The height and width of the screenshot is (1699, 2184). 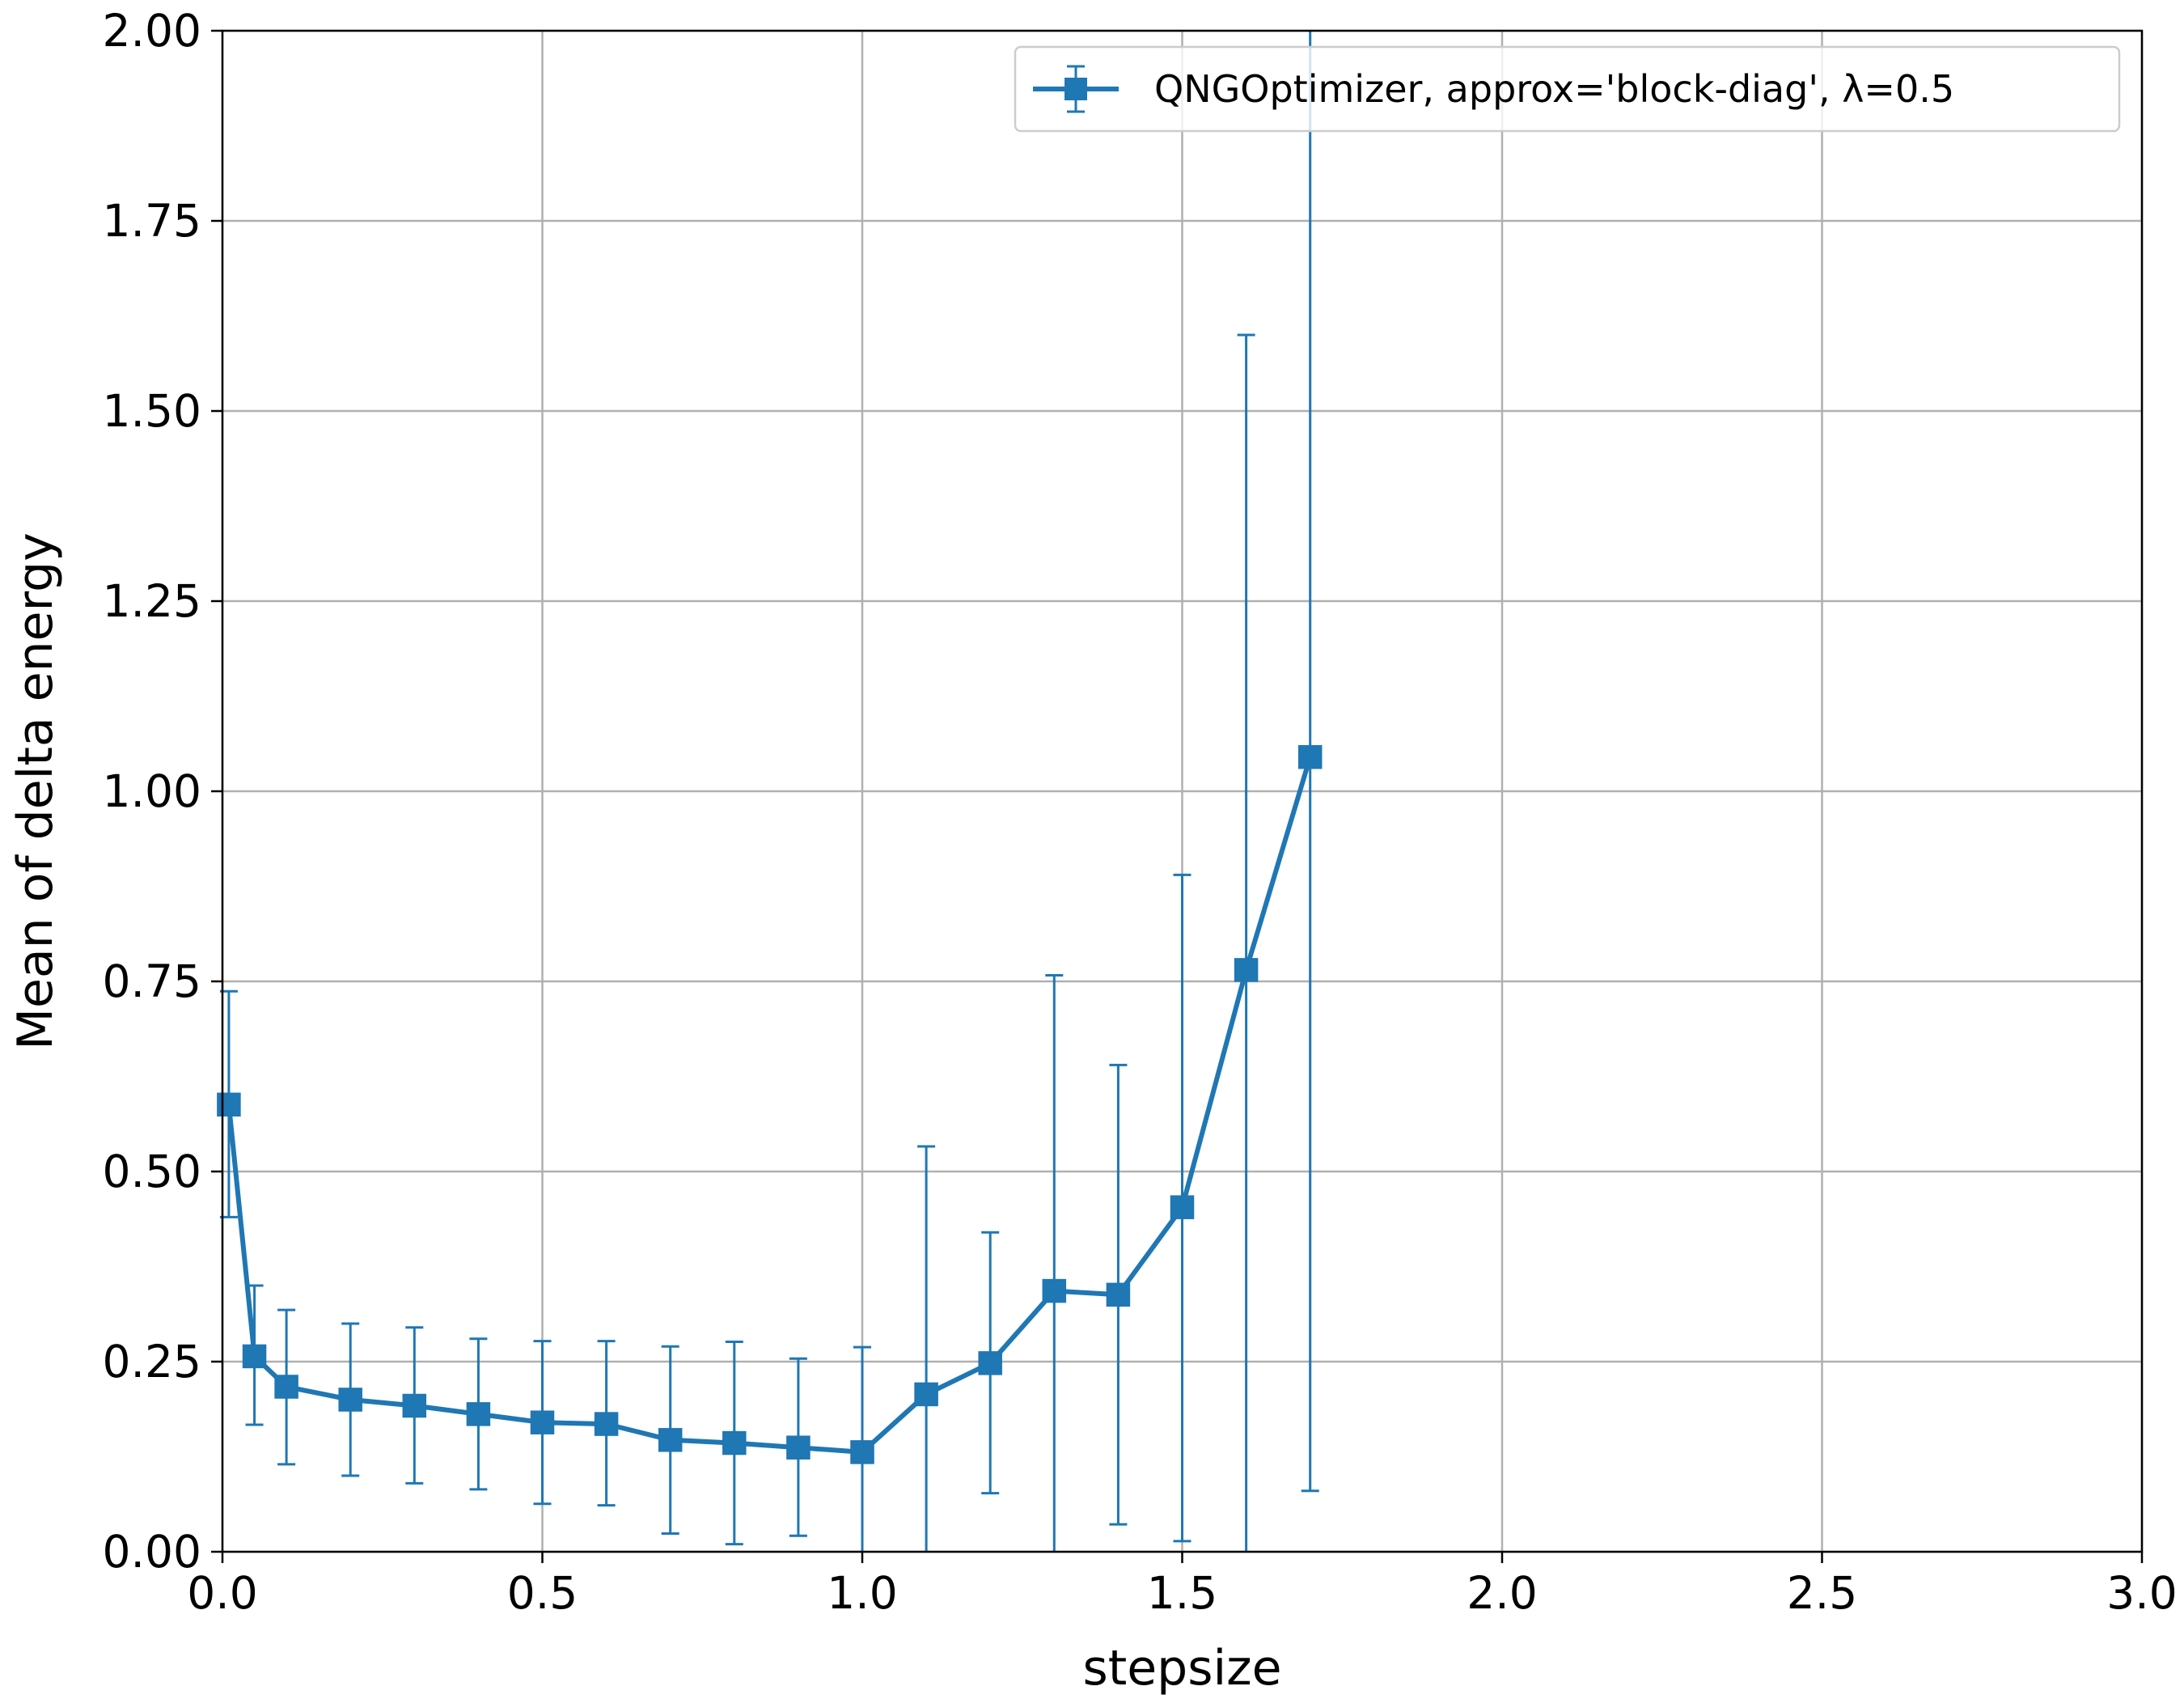 What do you see at coordinates (152, 981) in the screenshot?
I see `y-tick-label: 0.75` at bounding box center [152, 981].